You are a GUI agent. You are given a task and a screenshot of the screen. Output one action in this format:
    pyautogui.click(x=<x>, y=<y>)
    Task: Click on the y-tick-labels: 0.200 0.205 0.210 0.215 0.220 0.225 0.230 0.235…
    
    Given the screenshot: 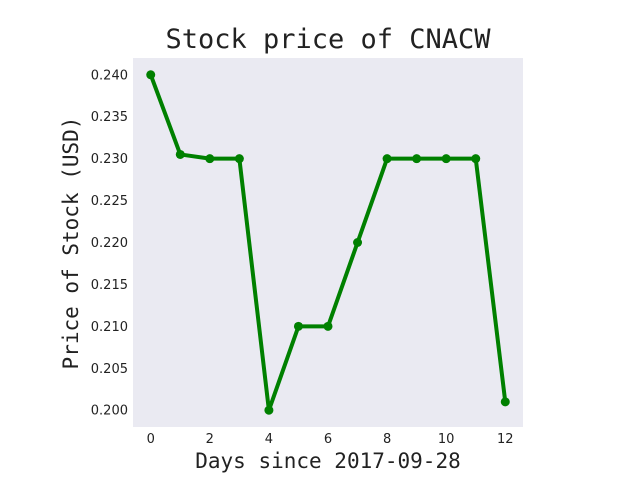 What is the action you would take?
    pyautogui.click(x=109, y=243)
    